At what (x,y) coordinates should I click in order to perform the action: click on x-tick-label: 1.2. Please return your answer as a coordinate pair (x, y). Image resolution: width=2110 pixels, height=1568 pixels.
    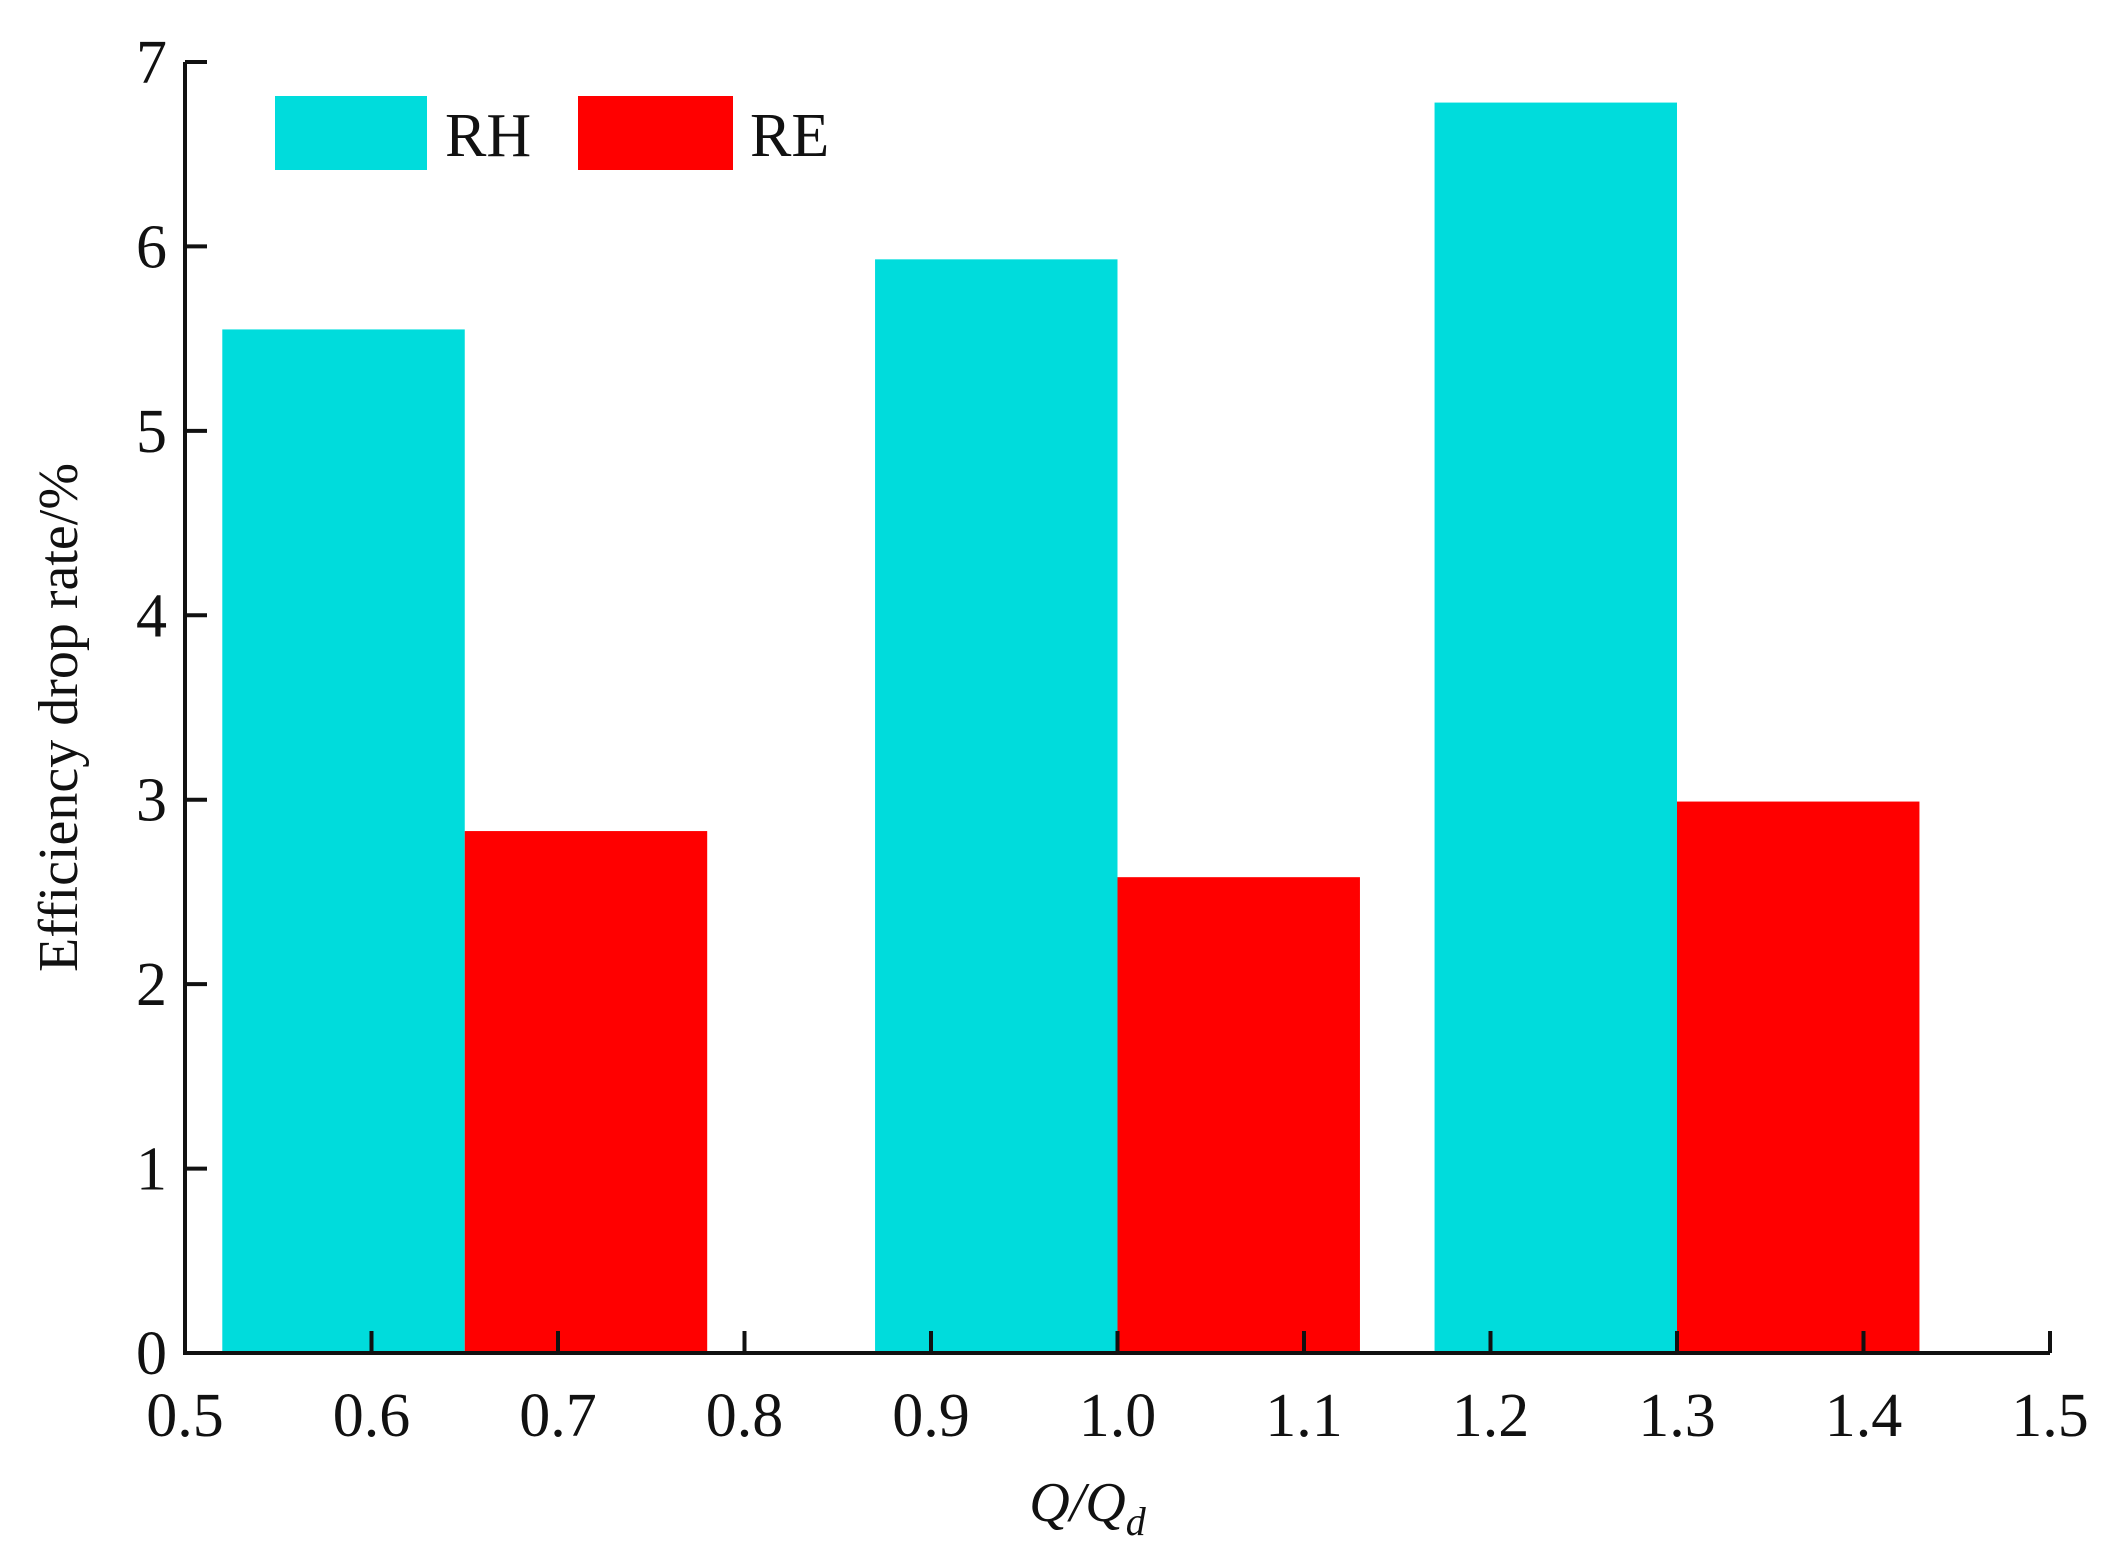
    Looking at the image, I should click on (1491, 1416).